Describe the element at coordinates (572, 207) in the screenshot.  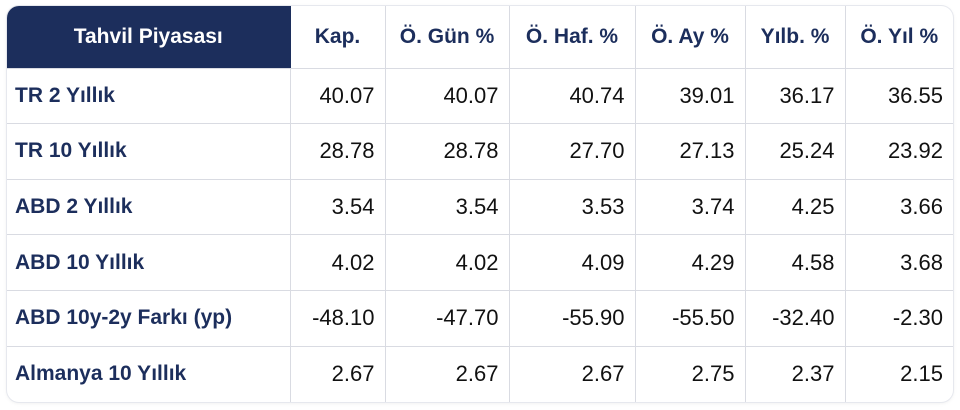
I see `cell-prev-week: 3.53` at that location.